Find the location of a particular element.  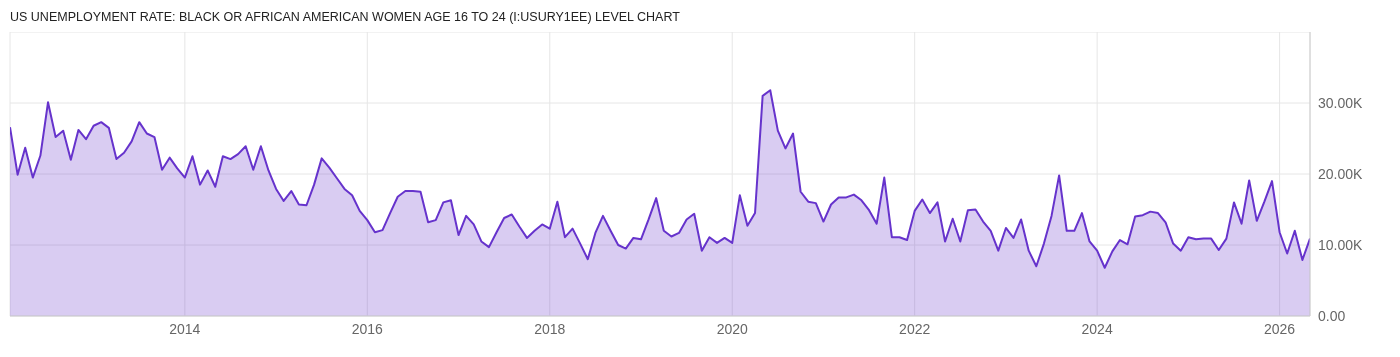

x-tick-label: 2018 is located at coordinates (550, 328).